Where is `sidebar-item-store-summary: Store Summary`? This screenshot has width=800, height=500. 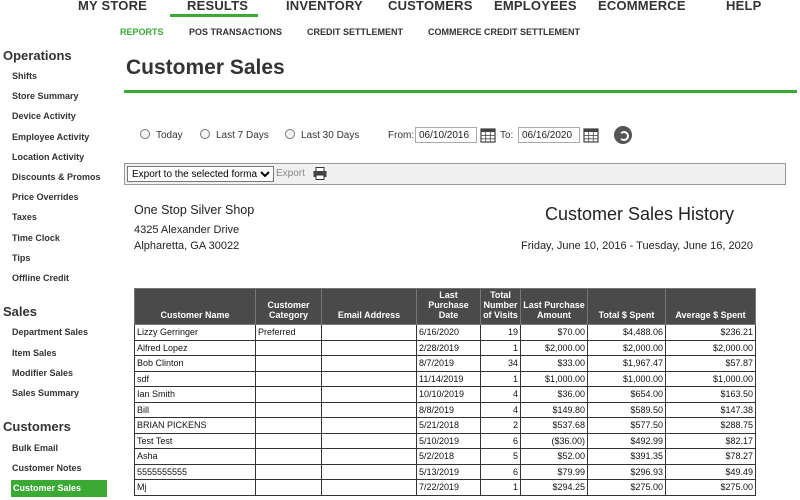 sidebar-item-store-summary: Store Summary is located at coordinates (45, 96).